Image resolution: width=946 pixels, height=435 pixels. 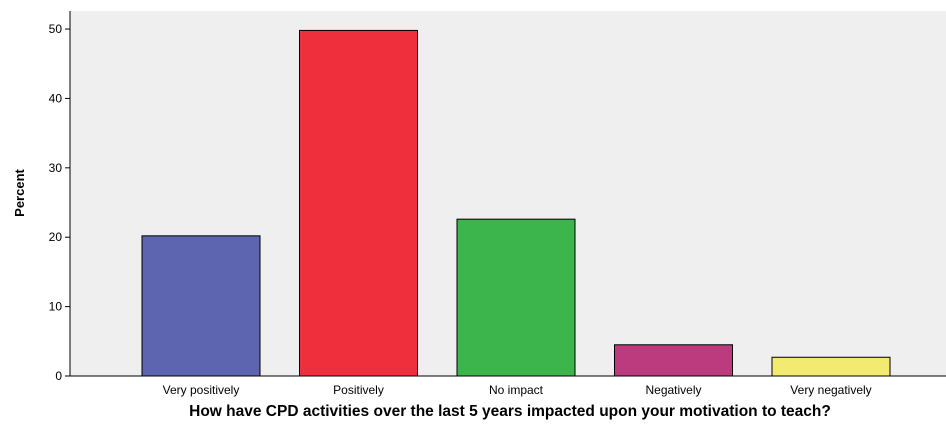 What do you see at coordinates (201, 390) in the screenshot?
I see `x-tick-label: Very positively` at bounding box center [201, 390].